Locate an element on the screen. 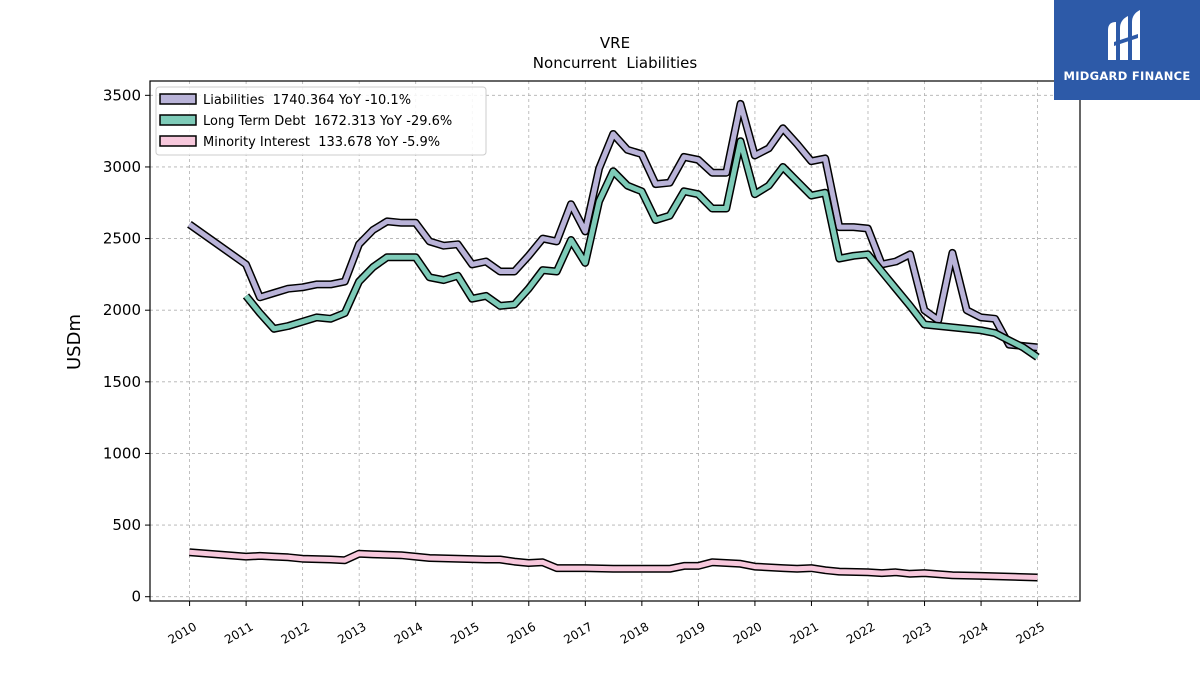  x-tick-label: 2025 is located at coordinates (1030, 632).